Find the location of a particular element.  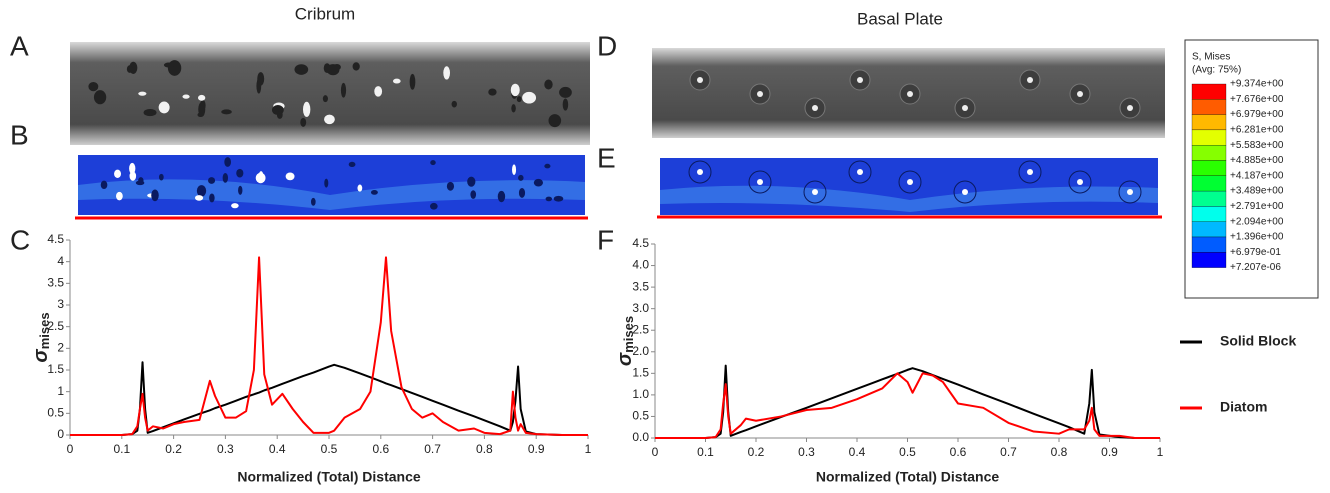

colorbar-label: +2.791e+00 is located at coordinates (1257, 206).